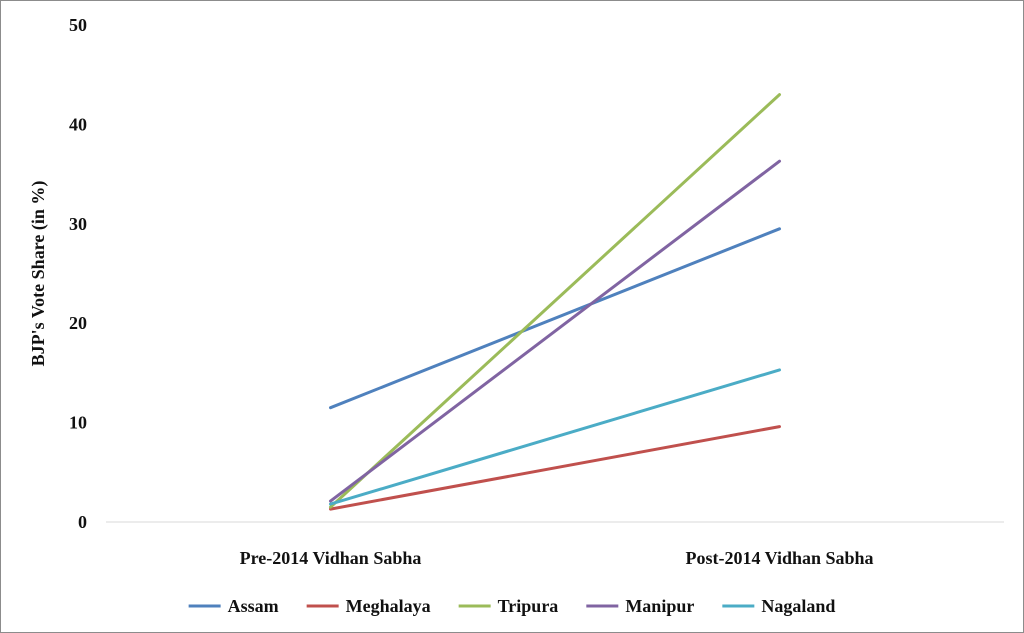 The width and height of the screenshot is (1024, 633). What do you see at coordinates (659, 606) in the screenshot?
I see `legend-label: Manipur` at bounding box center [659, 606].